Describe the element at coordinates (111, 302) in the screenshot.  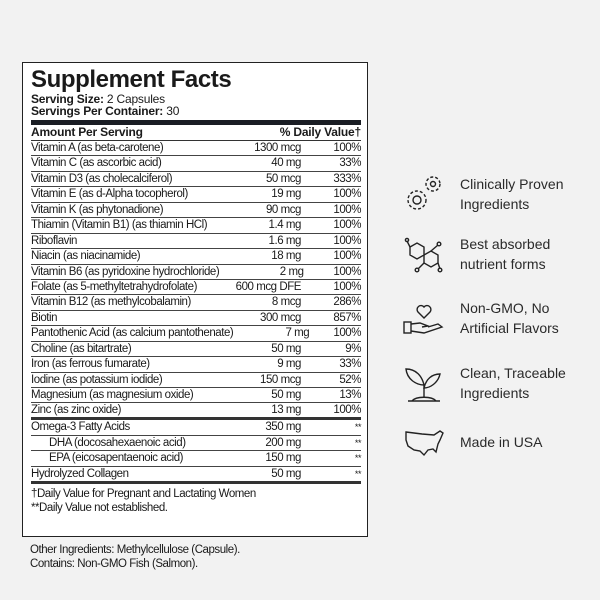
I see `nutrient-name: Vitamin B12 (as methylcobalamin)` at that location.